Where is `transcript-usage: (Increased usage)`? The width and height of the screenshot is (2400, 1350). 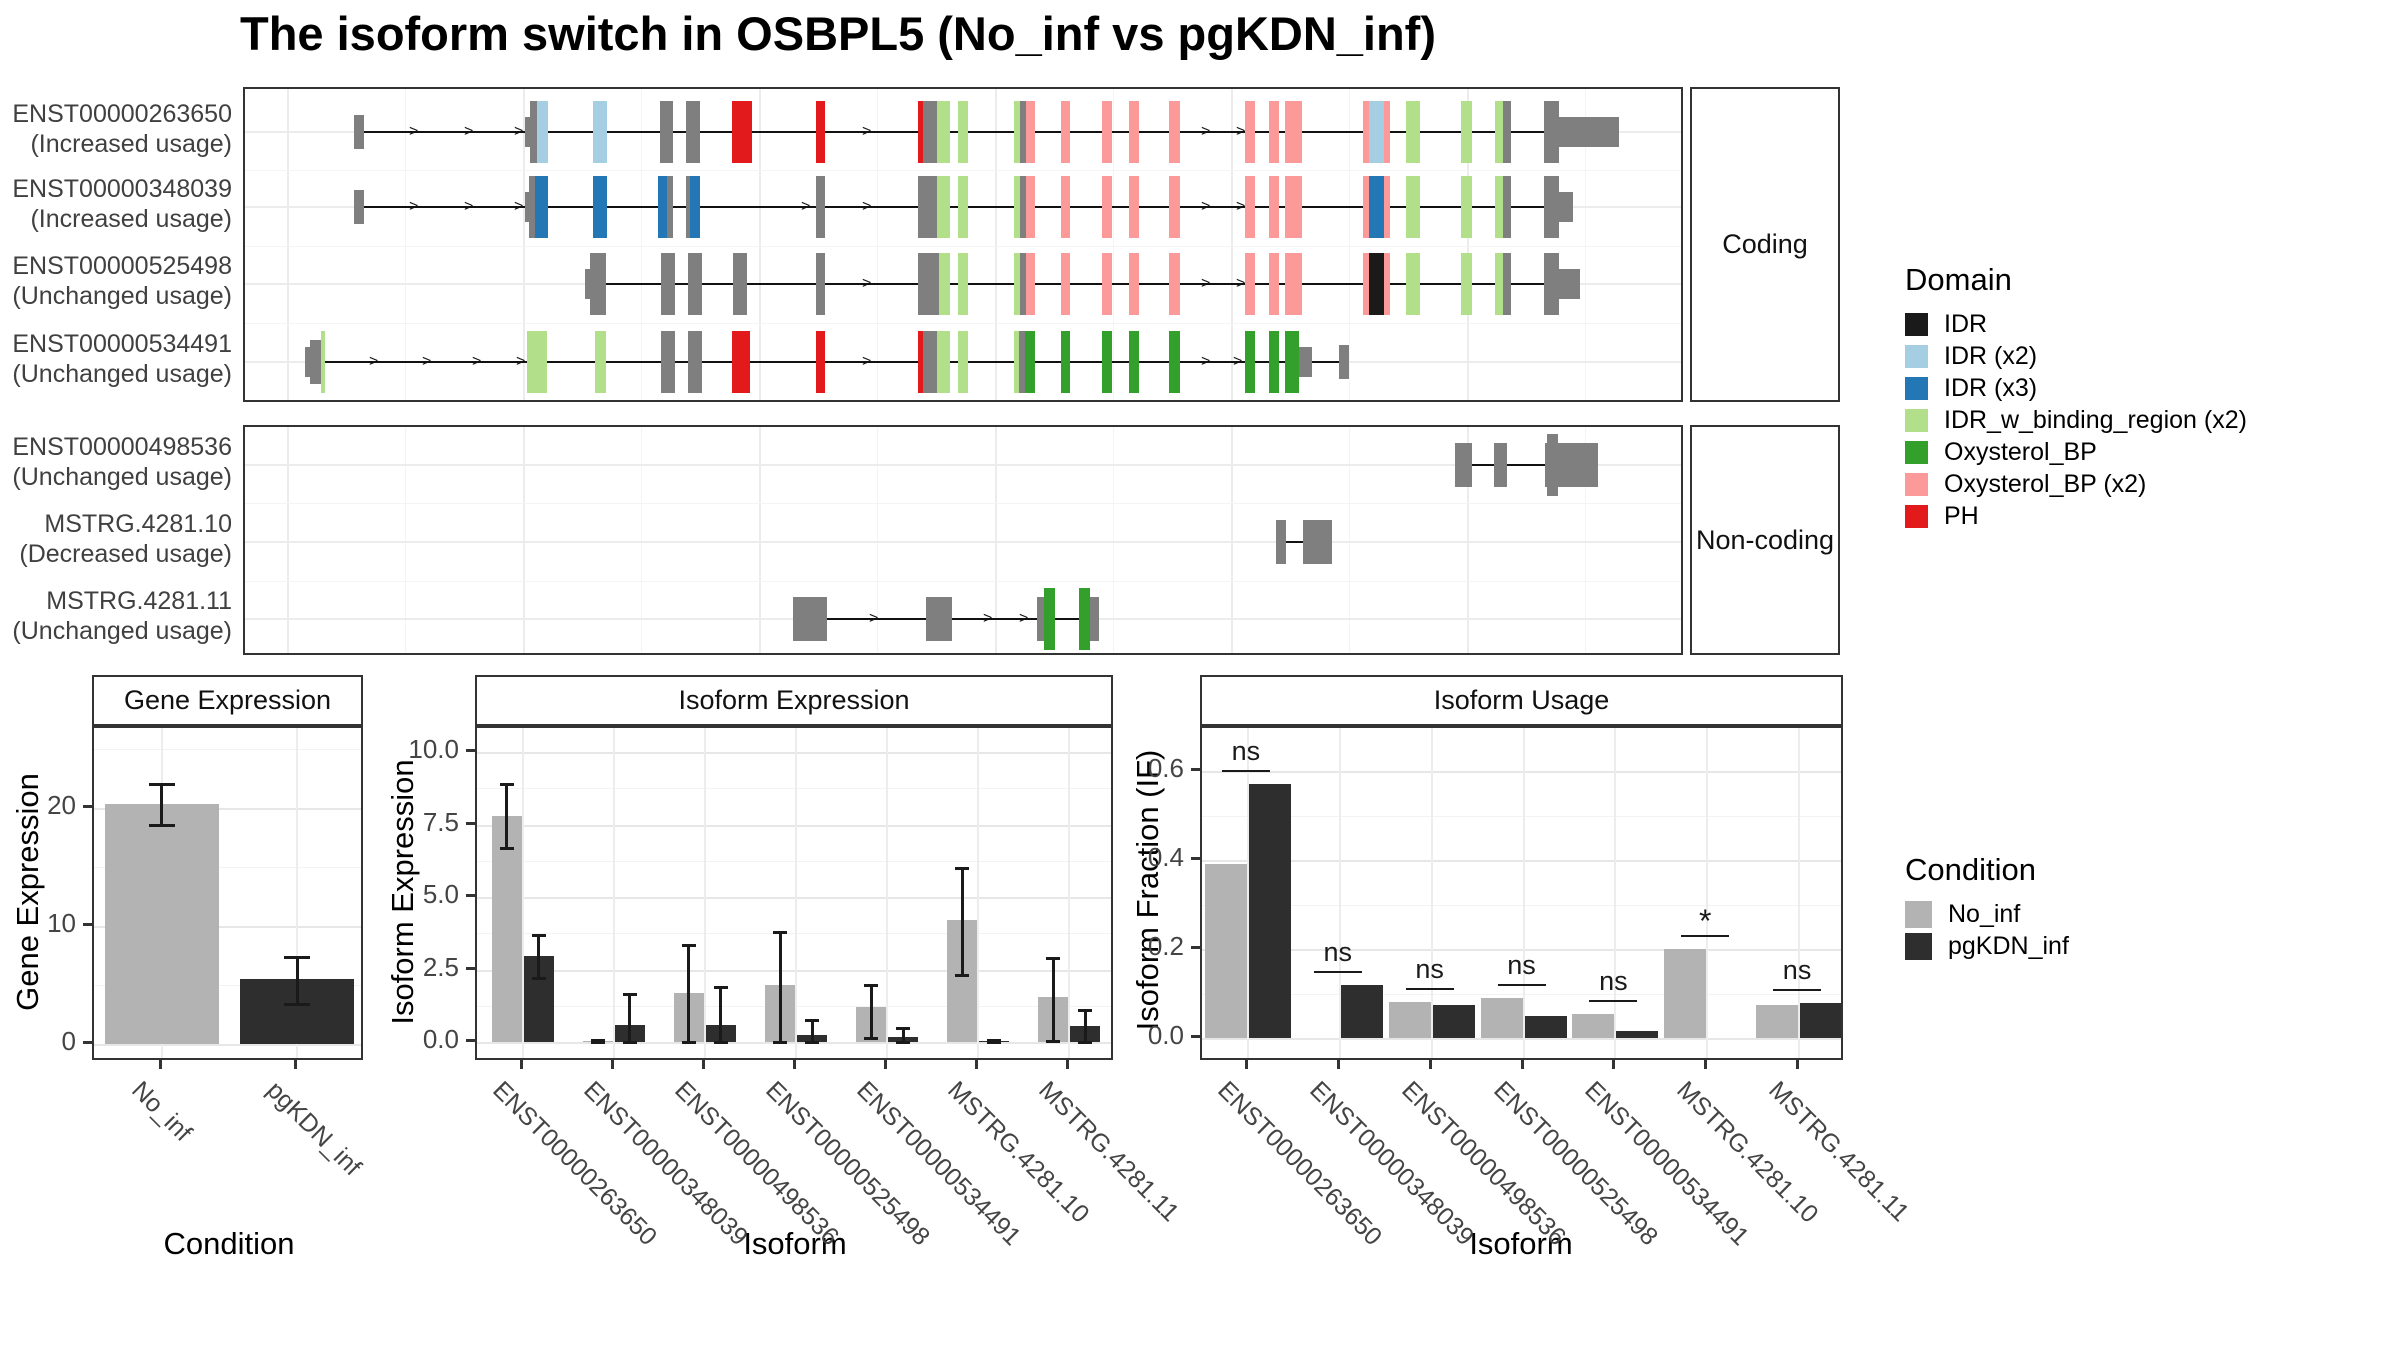 transcript-usage: (Increased usage) is located at coordinates (131, 144).